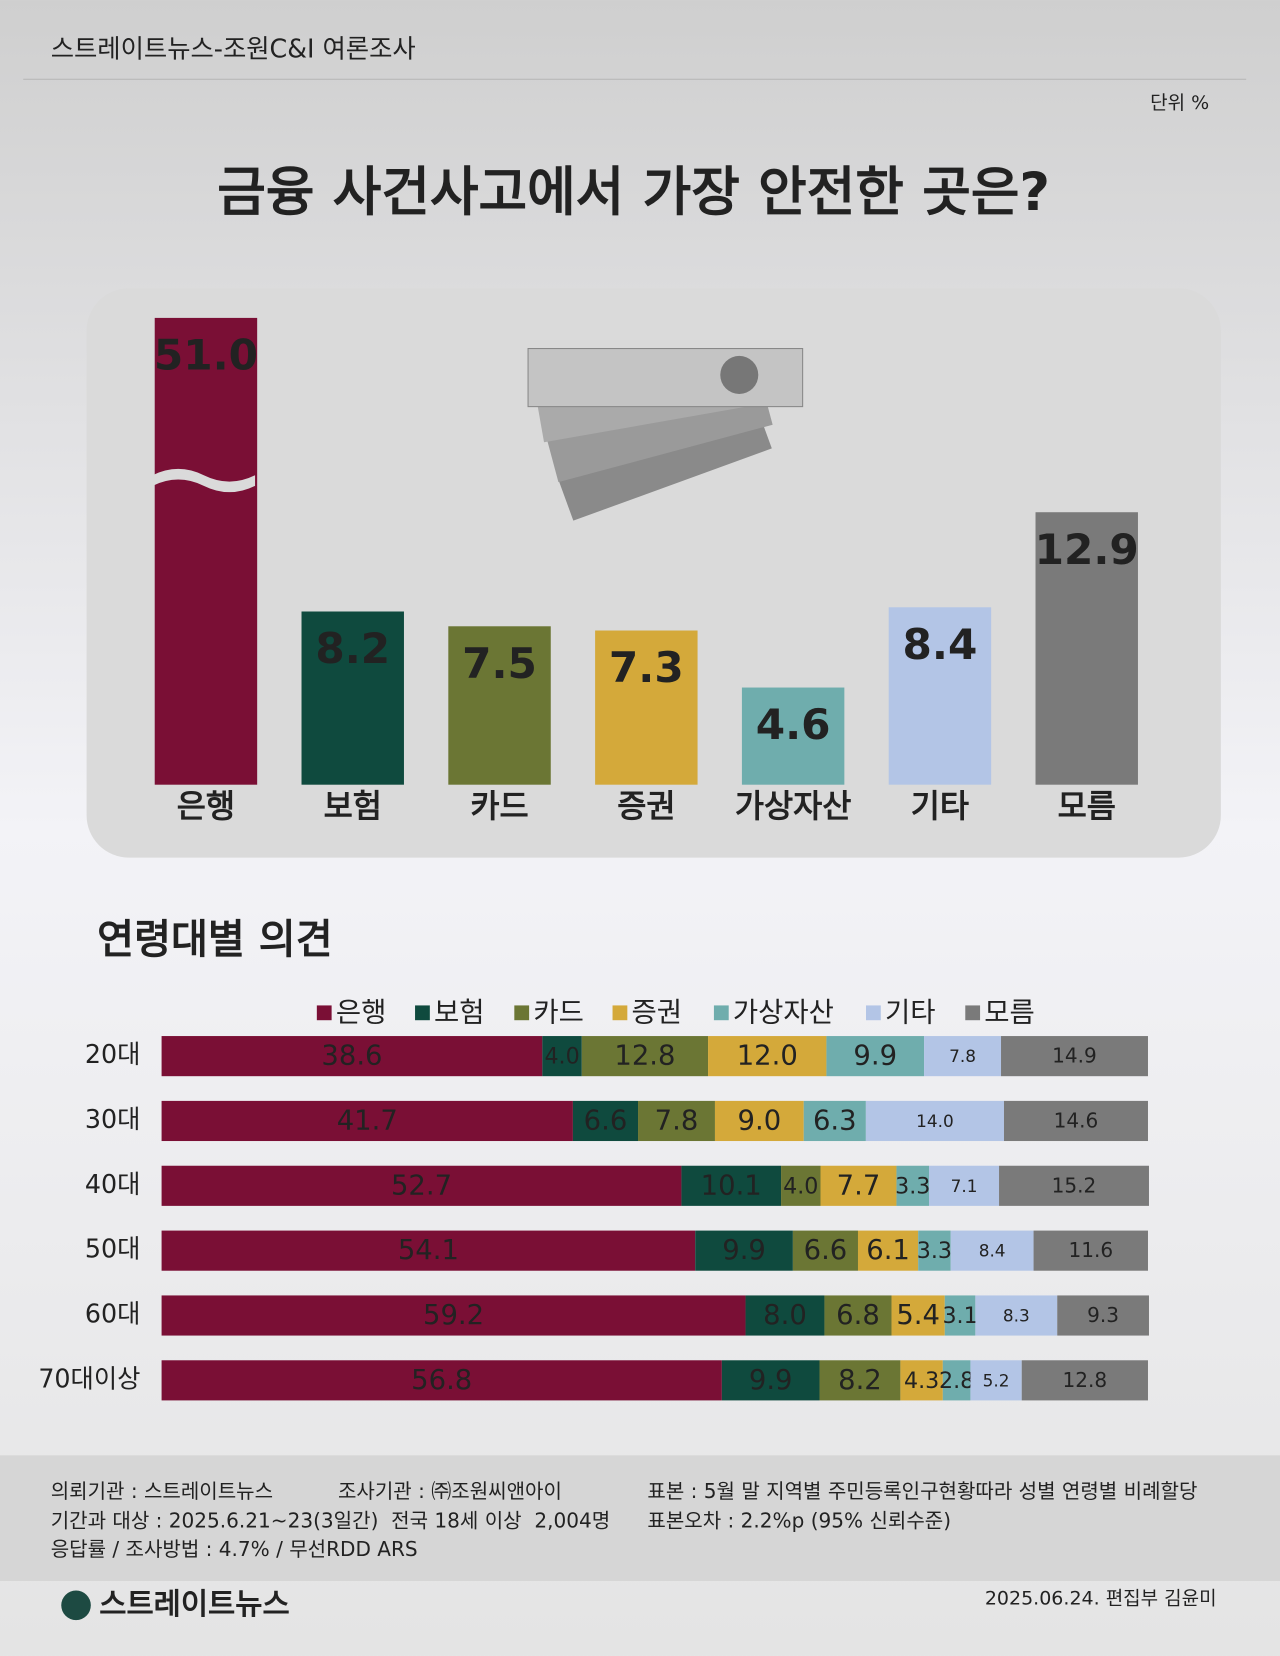 The height and width of the screenshot is (1656, 1280). What do you see at coordinates (428, 1250) in the screenshot?
I see `segment-label: 54.1` at bounding box center [428, 1250].